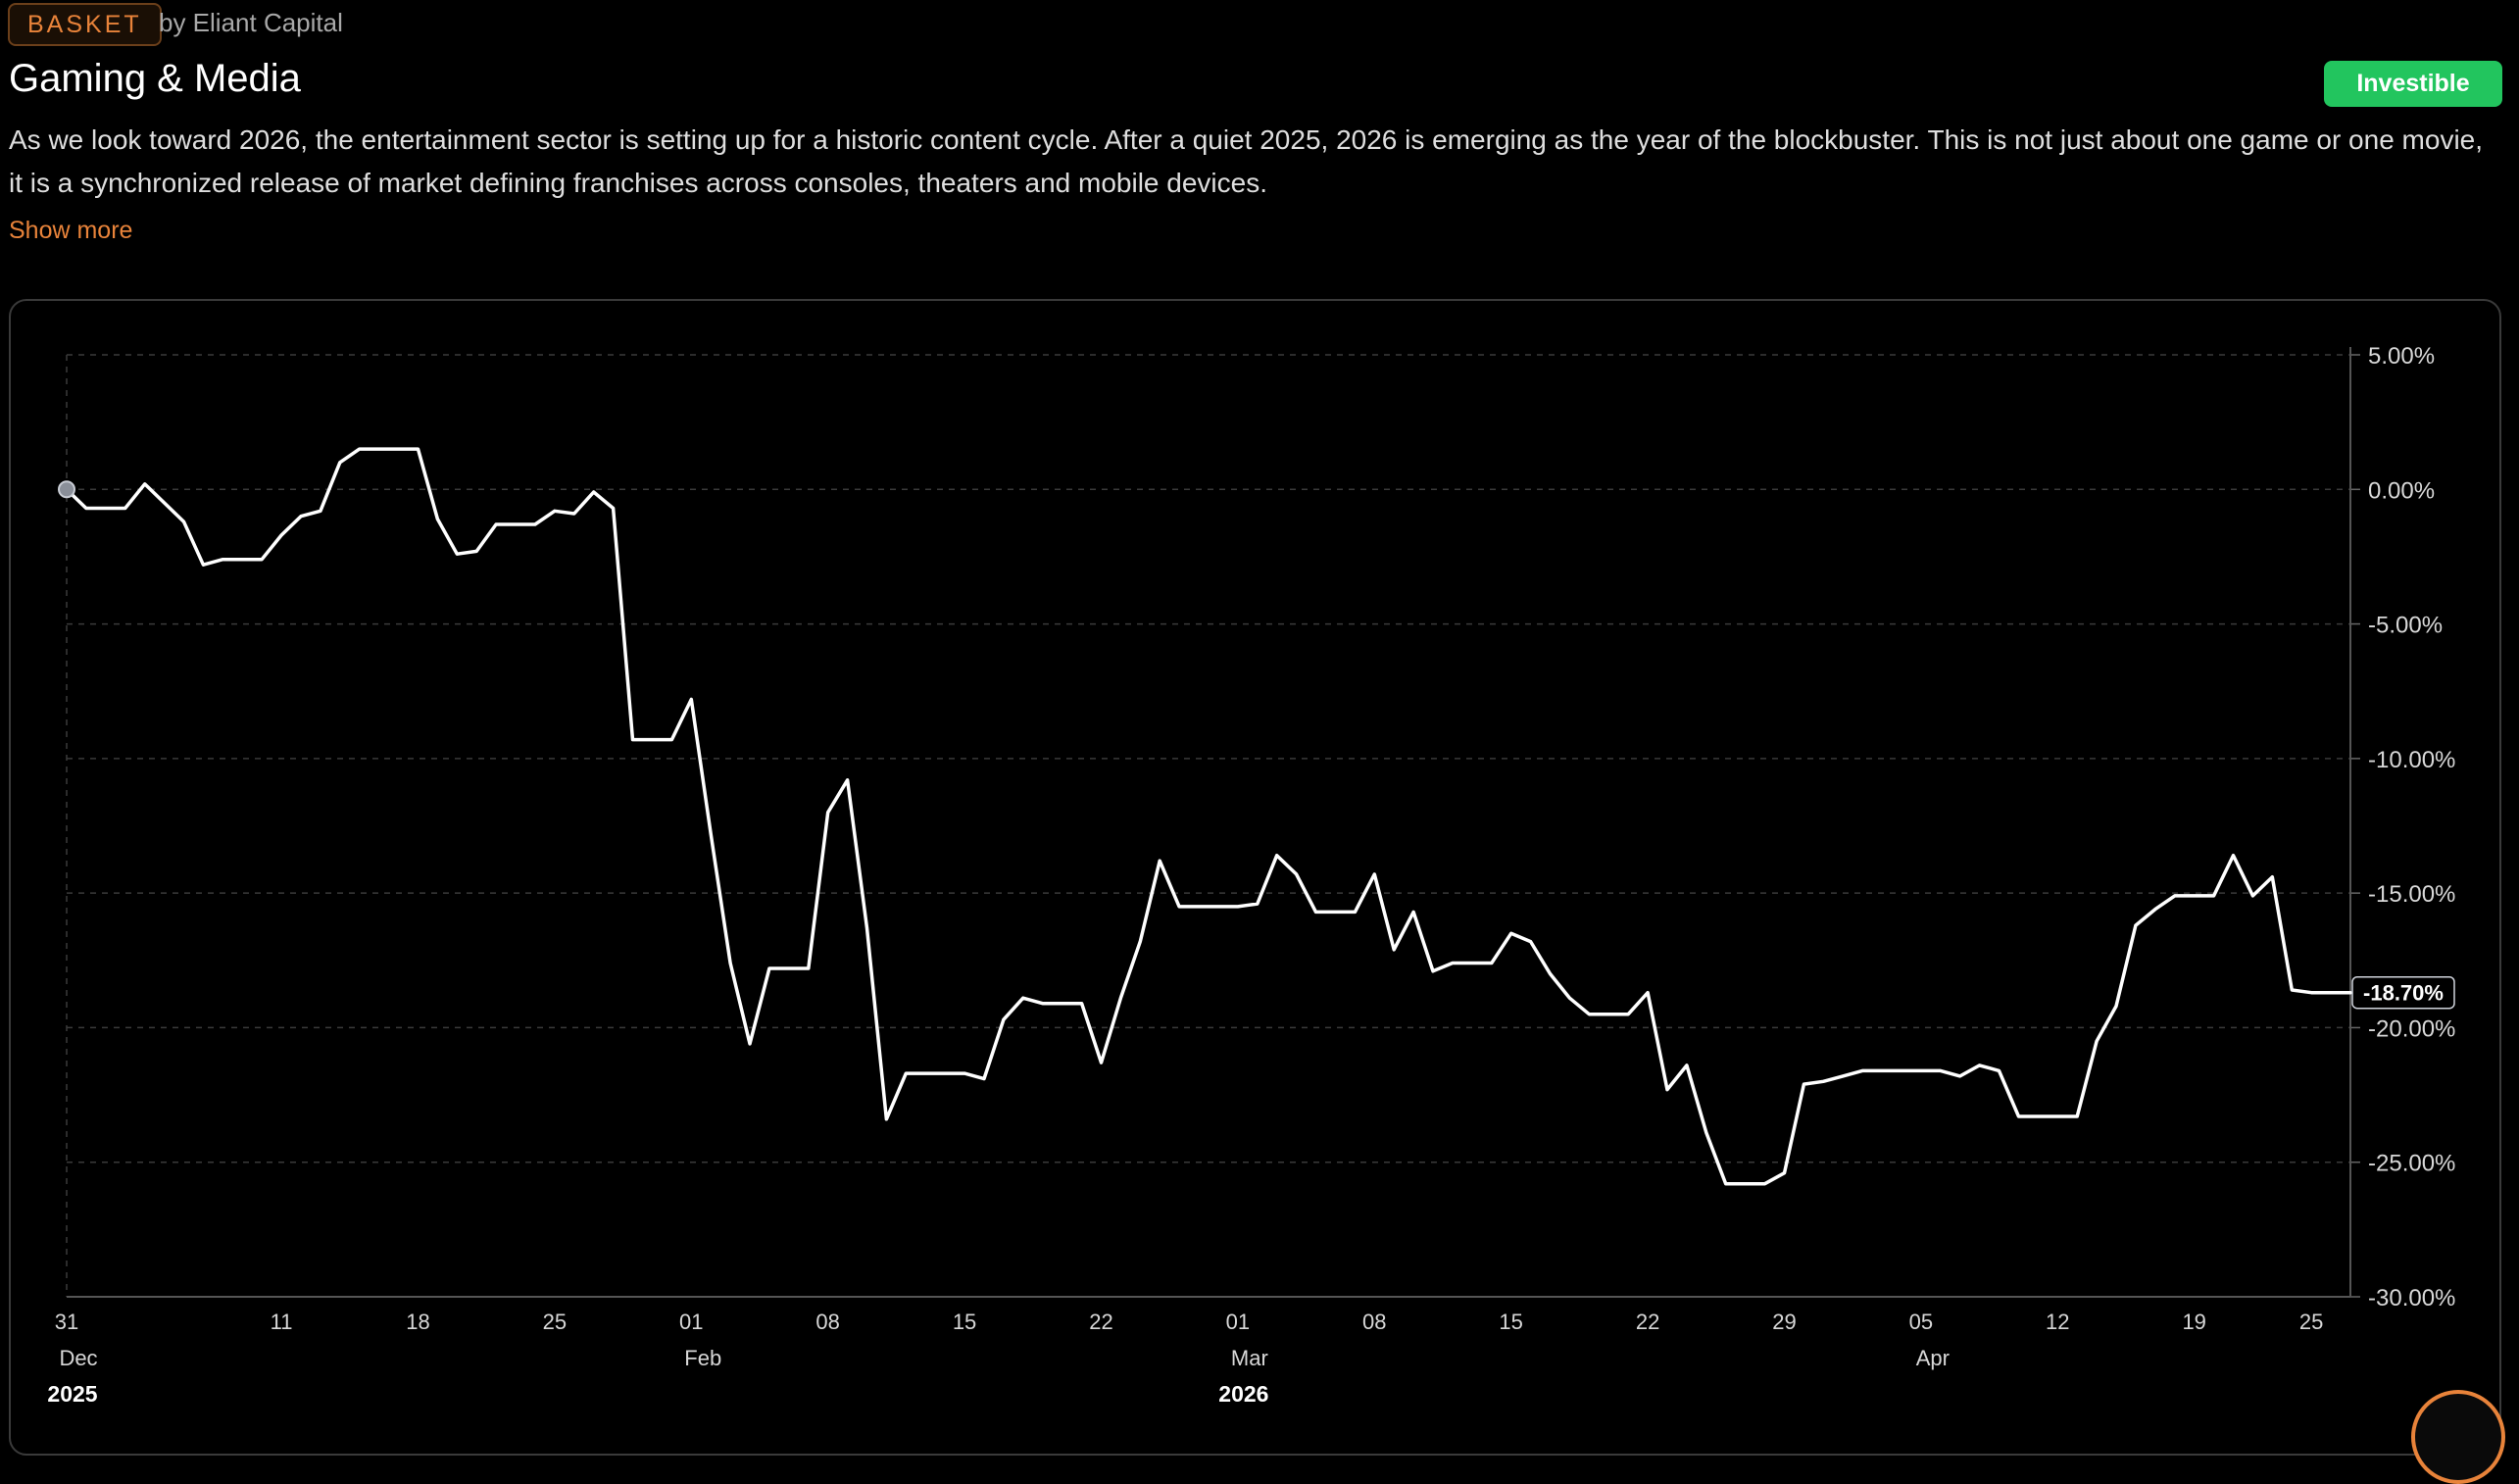  I want to click on x-tick-day: 11, so click(282, 1322).